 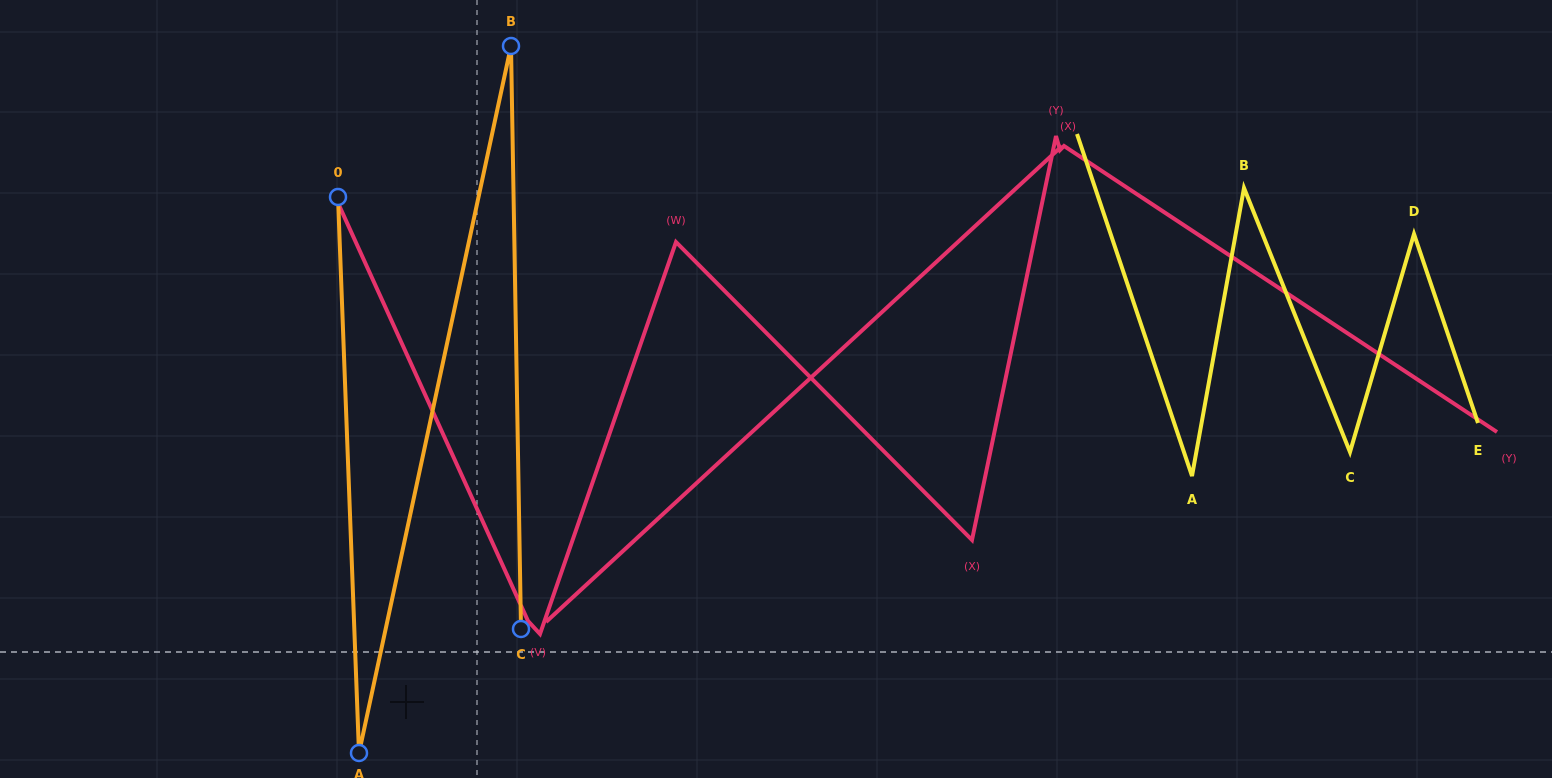 I want to click on pink-label-3: (W), so click(x=675, y=220).